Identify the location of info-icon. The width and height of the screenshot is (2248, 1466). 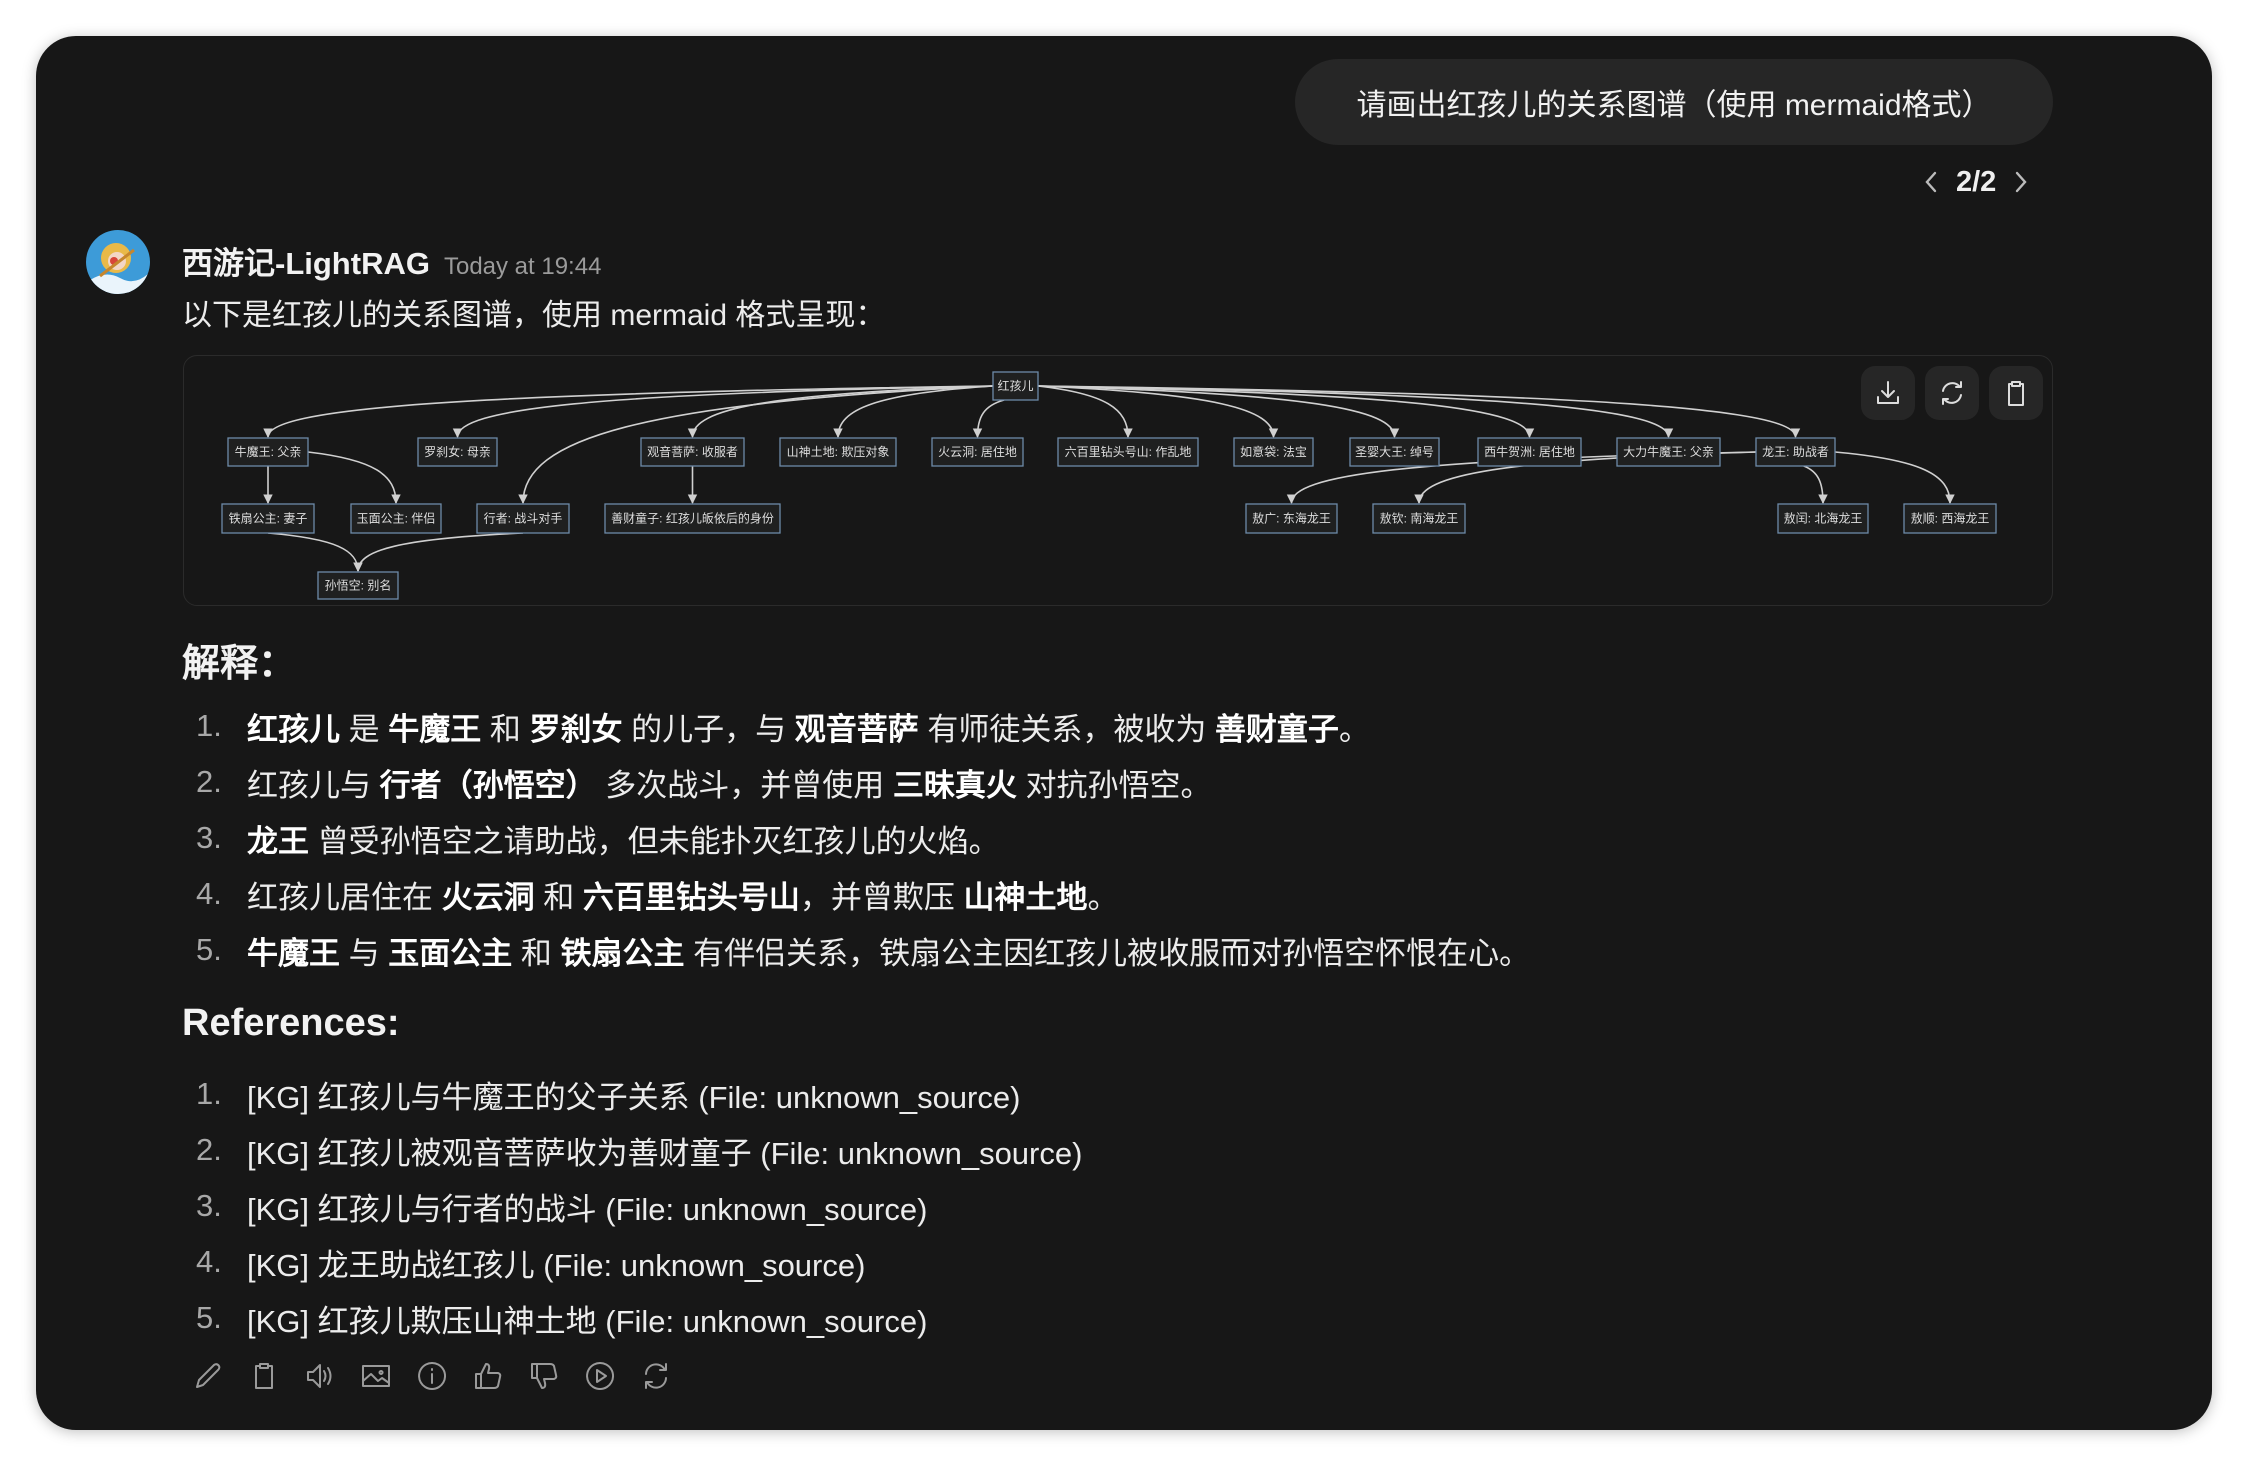
(432, 1376).